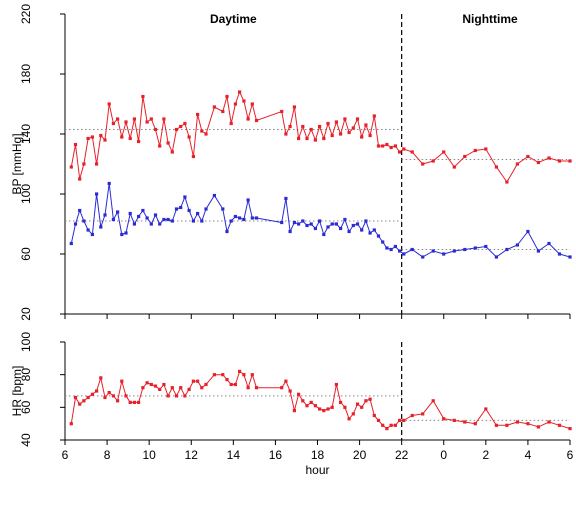  Describe the element at coordinates (26, 14) in the screenshot. I see `y-tick-label: 220` at that location.